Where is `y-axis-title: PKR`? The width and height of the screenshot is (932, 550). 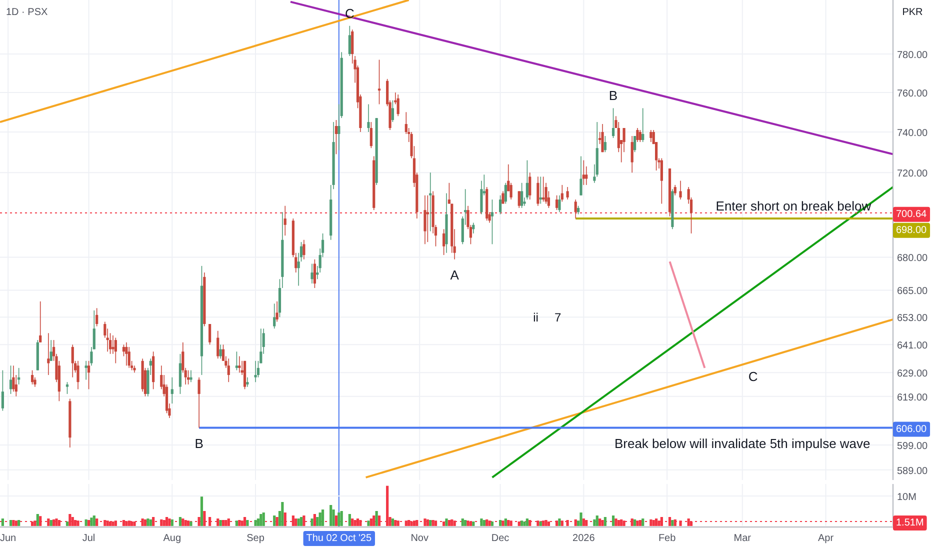
y-axis-title: PKR is located at coordinates (912, 12).